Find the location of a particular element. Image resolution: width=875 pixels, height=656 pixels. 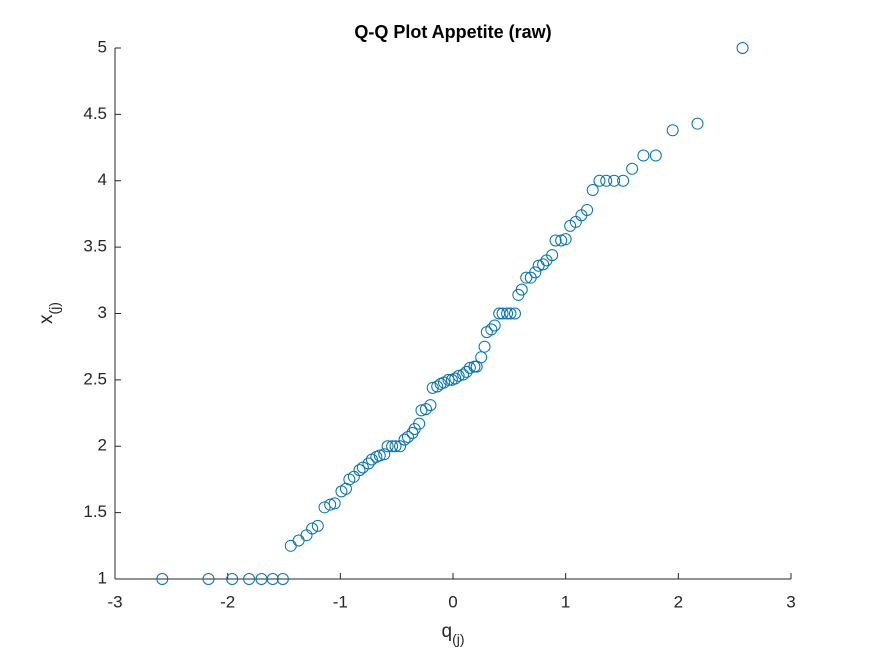

chart-title: Q-Q Plot Appetite (raw) is located at coordinates (452, 32).